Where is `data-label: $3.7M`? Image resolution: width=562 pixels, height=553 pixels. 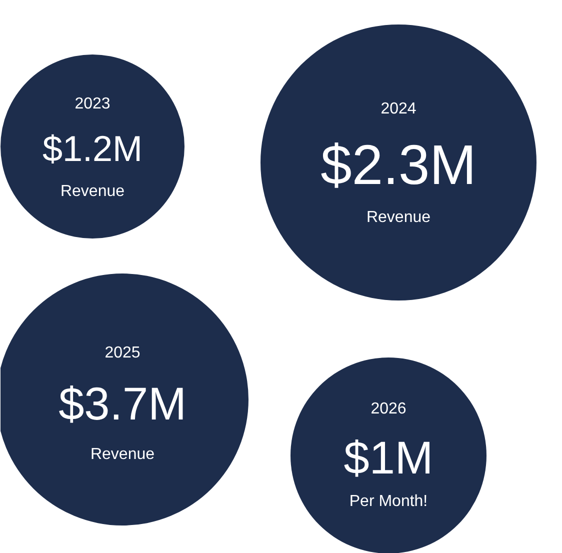 data-label: $3.7M is located at coordinates (122, 404).